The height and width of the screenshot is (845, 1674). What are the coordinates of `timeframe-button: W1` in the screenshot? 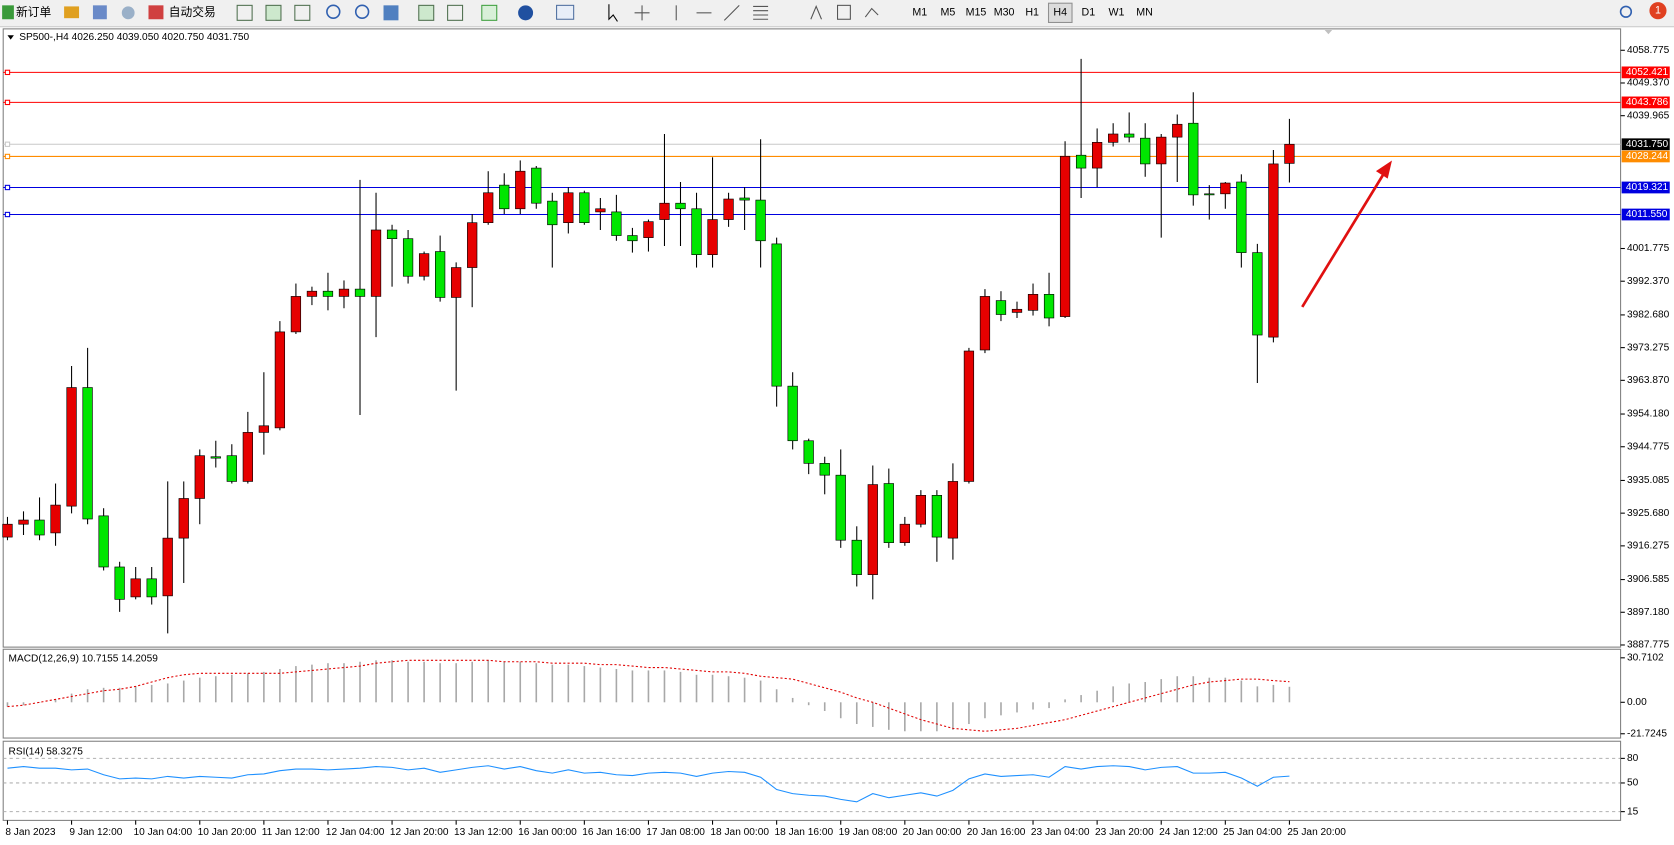 It's located at (1116, 13).